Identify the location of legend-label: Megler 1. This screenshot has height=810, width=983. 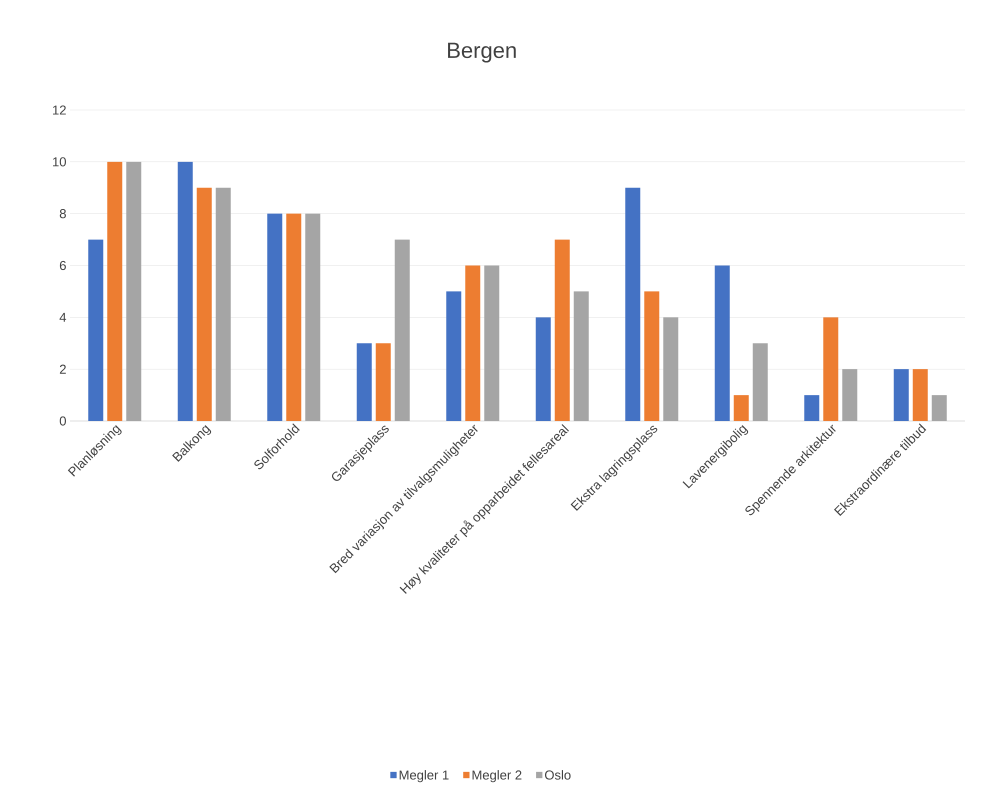
(424, 776).